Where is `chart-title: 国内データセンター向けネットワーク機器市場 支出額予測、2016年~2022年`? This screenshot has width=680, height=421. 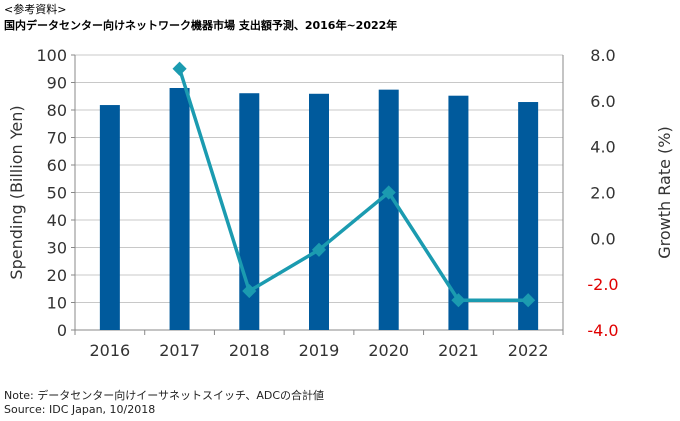
chart-title: 国内データセンター向けネットワーク機器市場 支出額予測、2016年~2022年 is located at coordinates (201, 25).